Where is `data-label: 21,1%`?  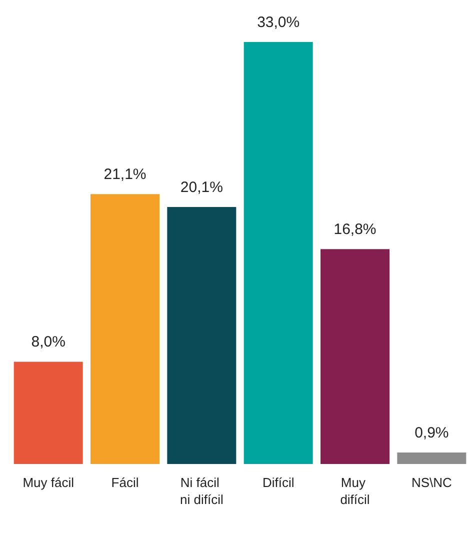
data-label: 21,1% is located at coordinates (125, 175).